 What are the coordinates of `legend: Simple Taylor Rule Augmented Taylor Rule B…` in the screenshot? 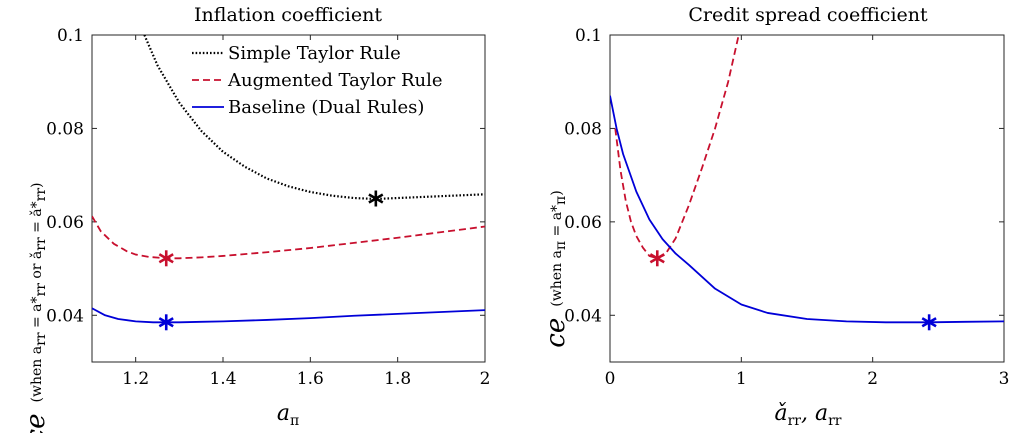 It's located at (317, 80).